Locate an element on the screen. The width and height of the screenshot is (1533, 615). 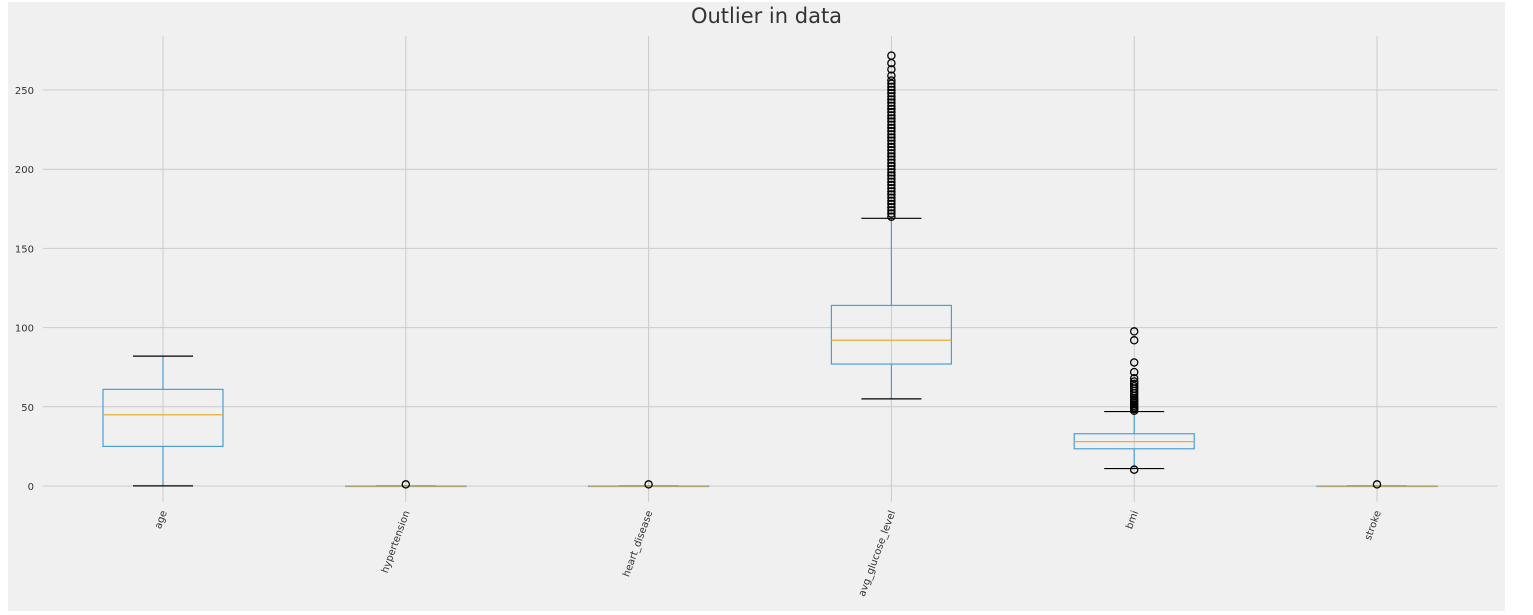
y-tick-label: 200 is located at coordinates (24, 170).